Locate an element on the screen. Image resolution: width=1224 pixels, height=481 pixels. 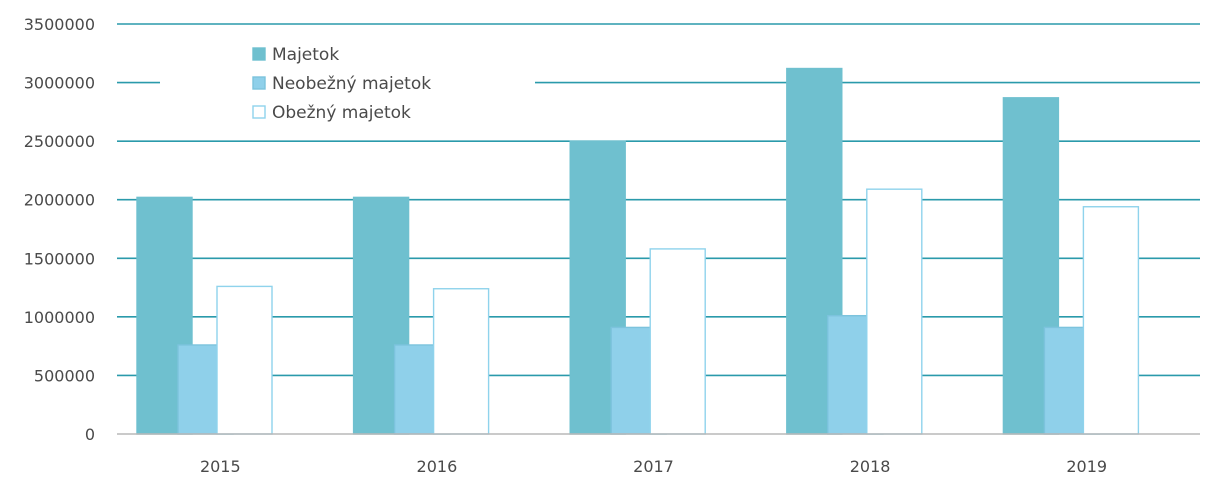
y-tick-label: 3000000 is located at coordinates (59, 83).